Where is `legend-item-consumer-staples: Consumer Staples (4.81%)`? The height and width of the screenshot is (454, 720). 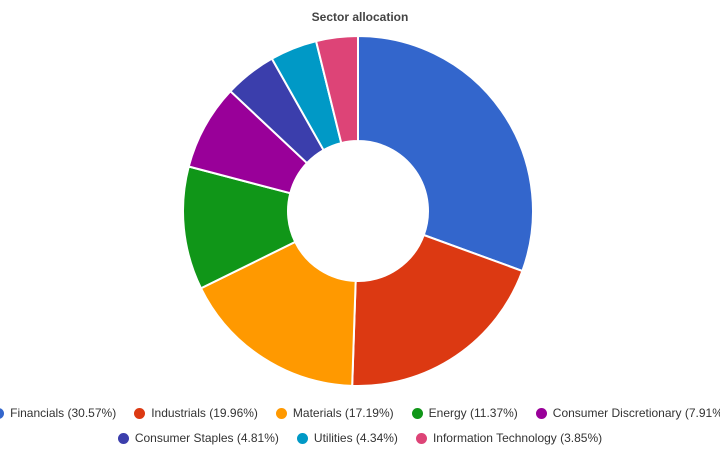
legend-item-consumer-staples: Consumer Staples (4.81%) is located at coordinates (198, 438).